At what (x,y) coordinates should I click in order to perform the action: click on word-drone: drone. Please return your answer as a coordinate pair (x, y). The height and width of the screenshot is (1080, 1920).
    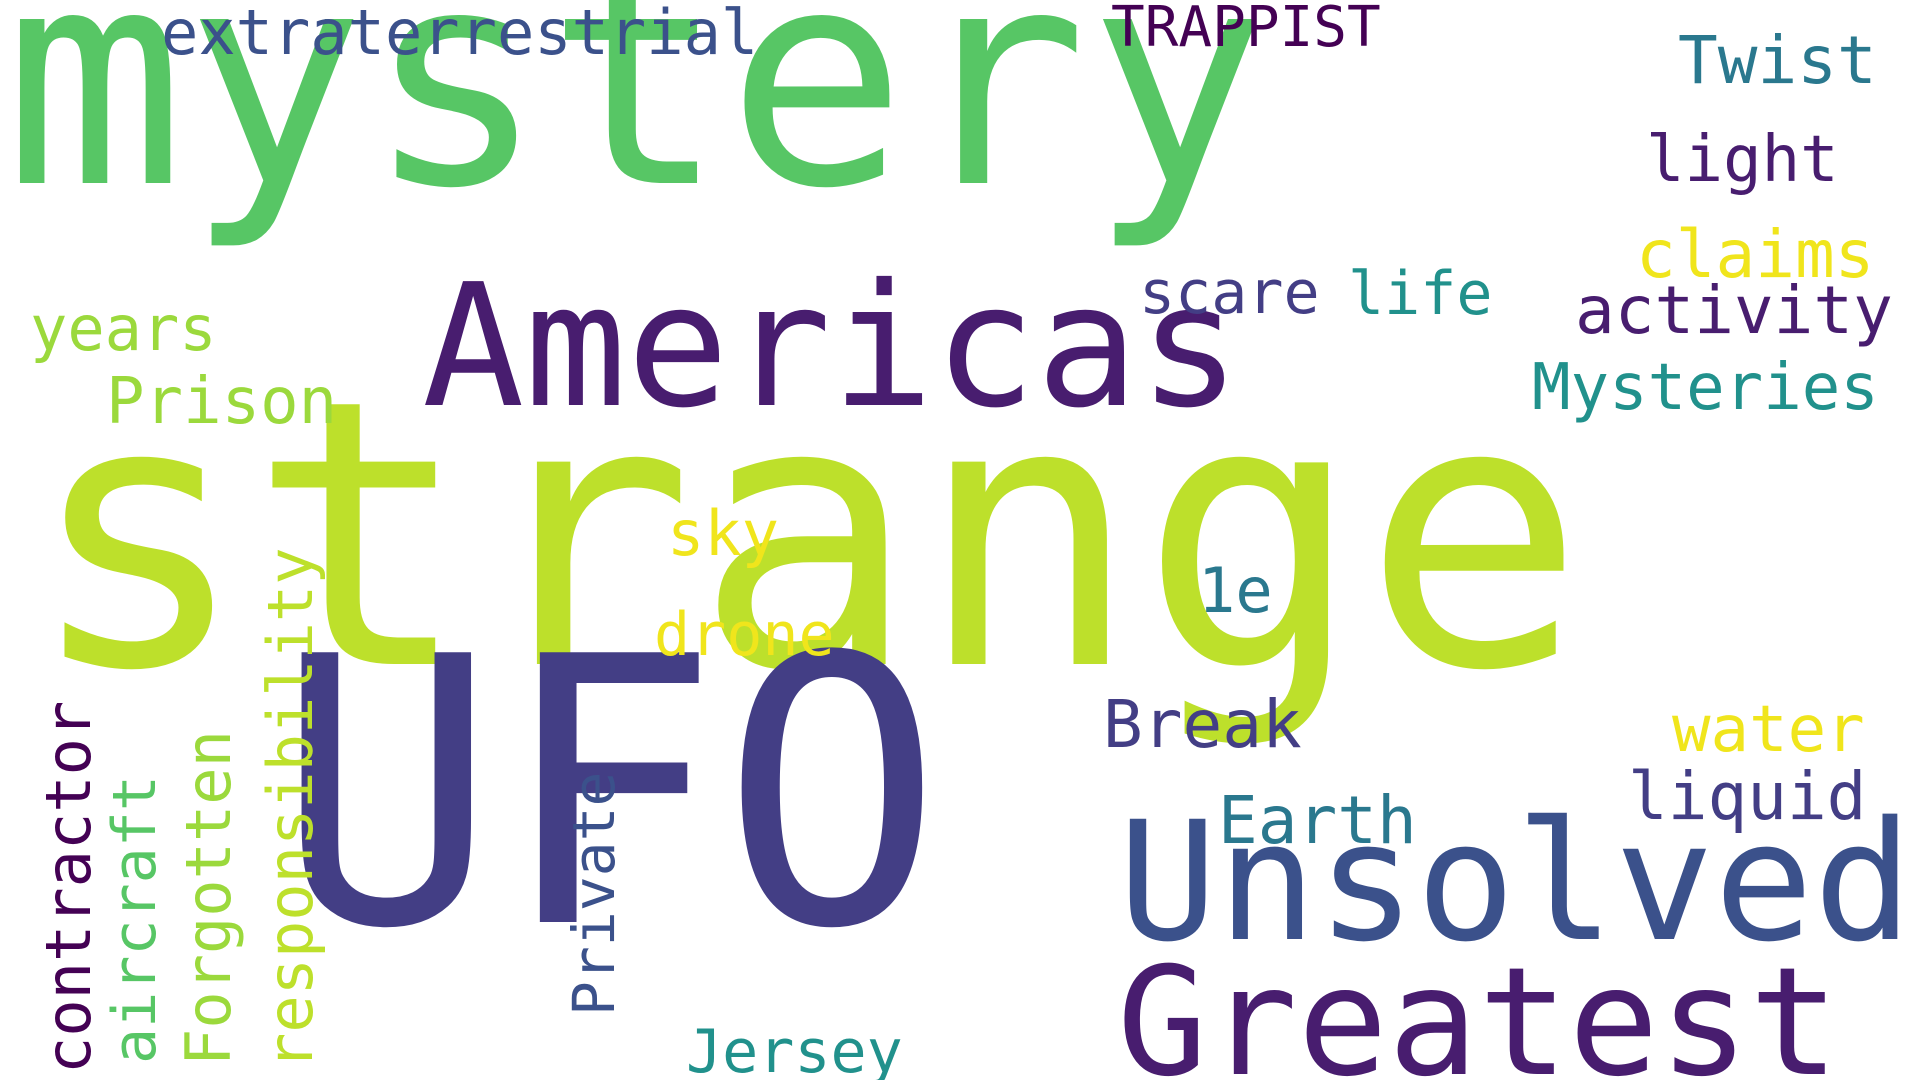
    Looking at the image, I should click on (744, 635).